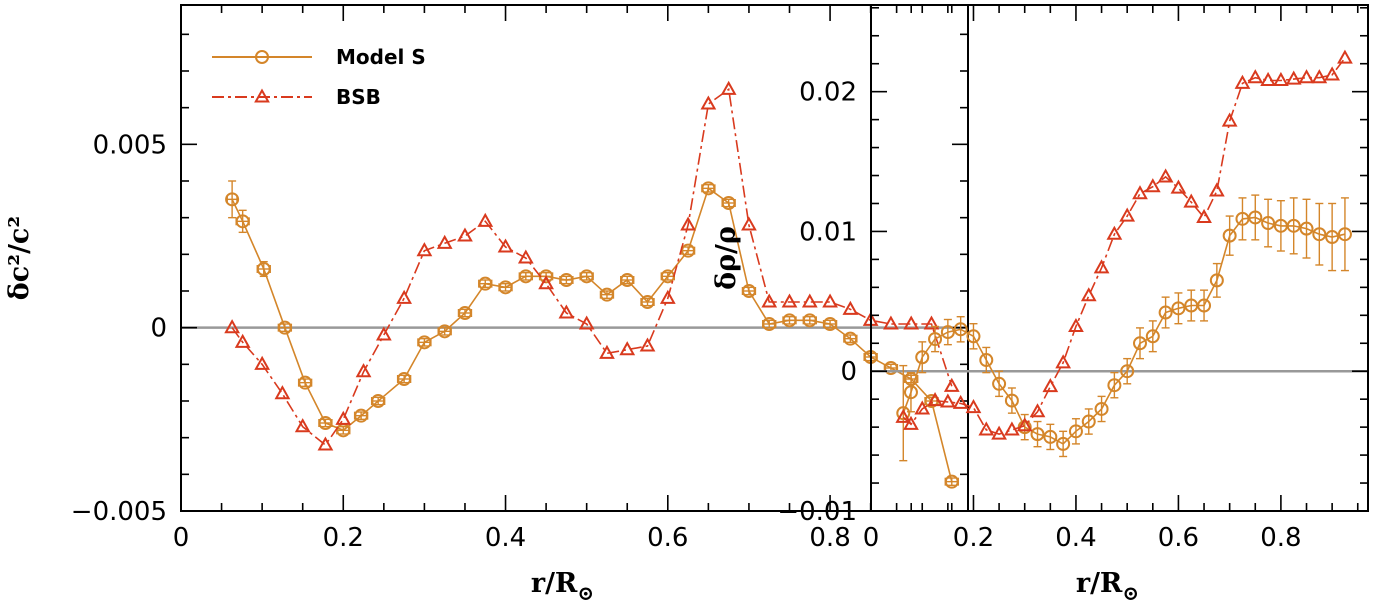 This screenshot has height=604, width=1379. What do you see at coordinates (667, 538) in the screenshot?
I see `x-tick-label: 0.6` at bounding box center [667, 538].